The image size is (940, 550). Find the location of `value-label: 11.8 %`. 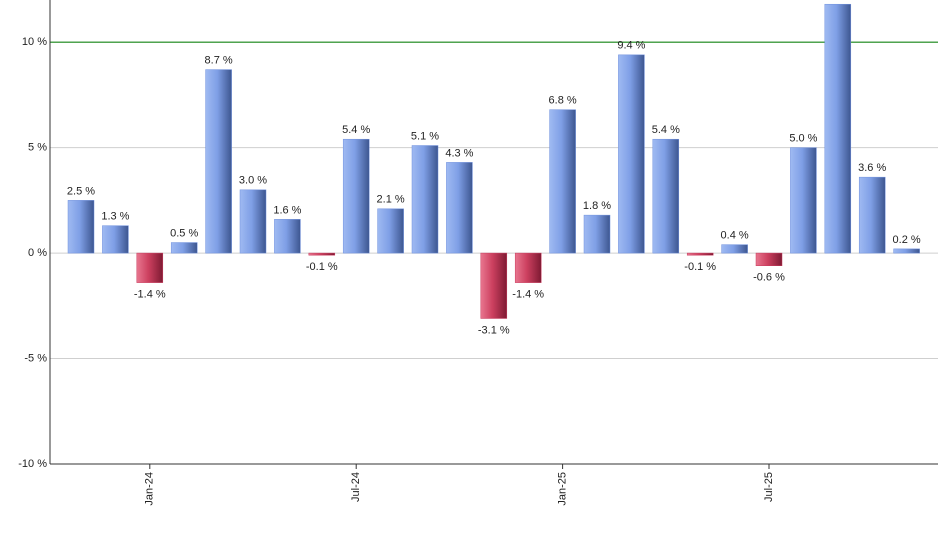

value-label: 11.8 % is located at coordinates (838, 0).